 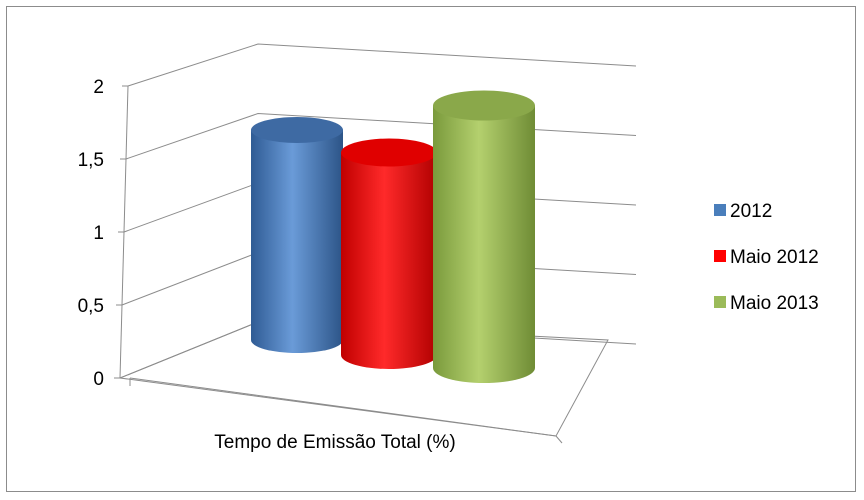 I want to click on legend-label-maio-2012: Maio 2012, so click(x=774, y=257).